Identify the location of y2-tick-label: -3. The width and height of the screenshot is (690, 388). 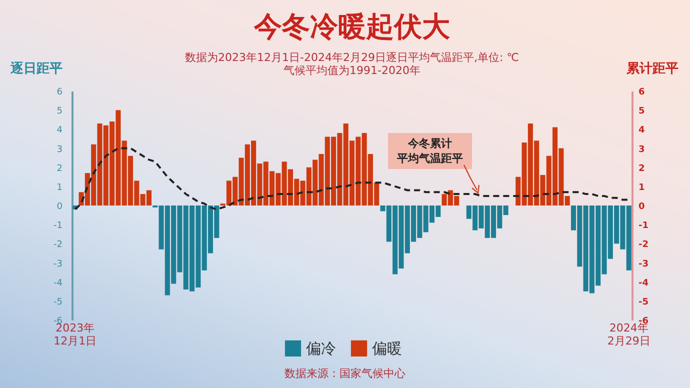
(643, 264).